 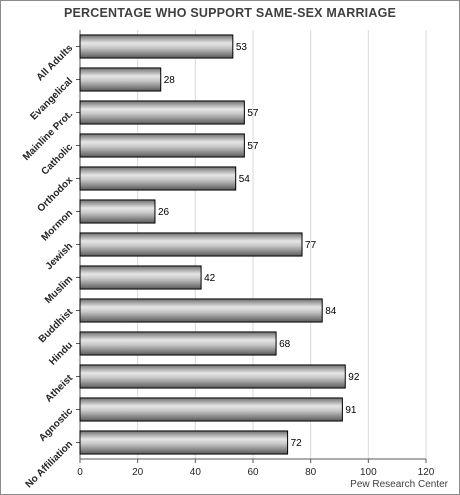 I want to click on x-tick-label: 100, so click(x=368, y=472).